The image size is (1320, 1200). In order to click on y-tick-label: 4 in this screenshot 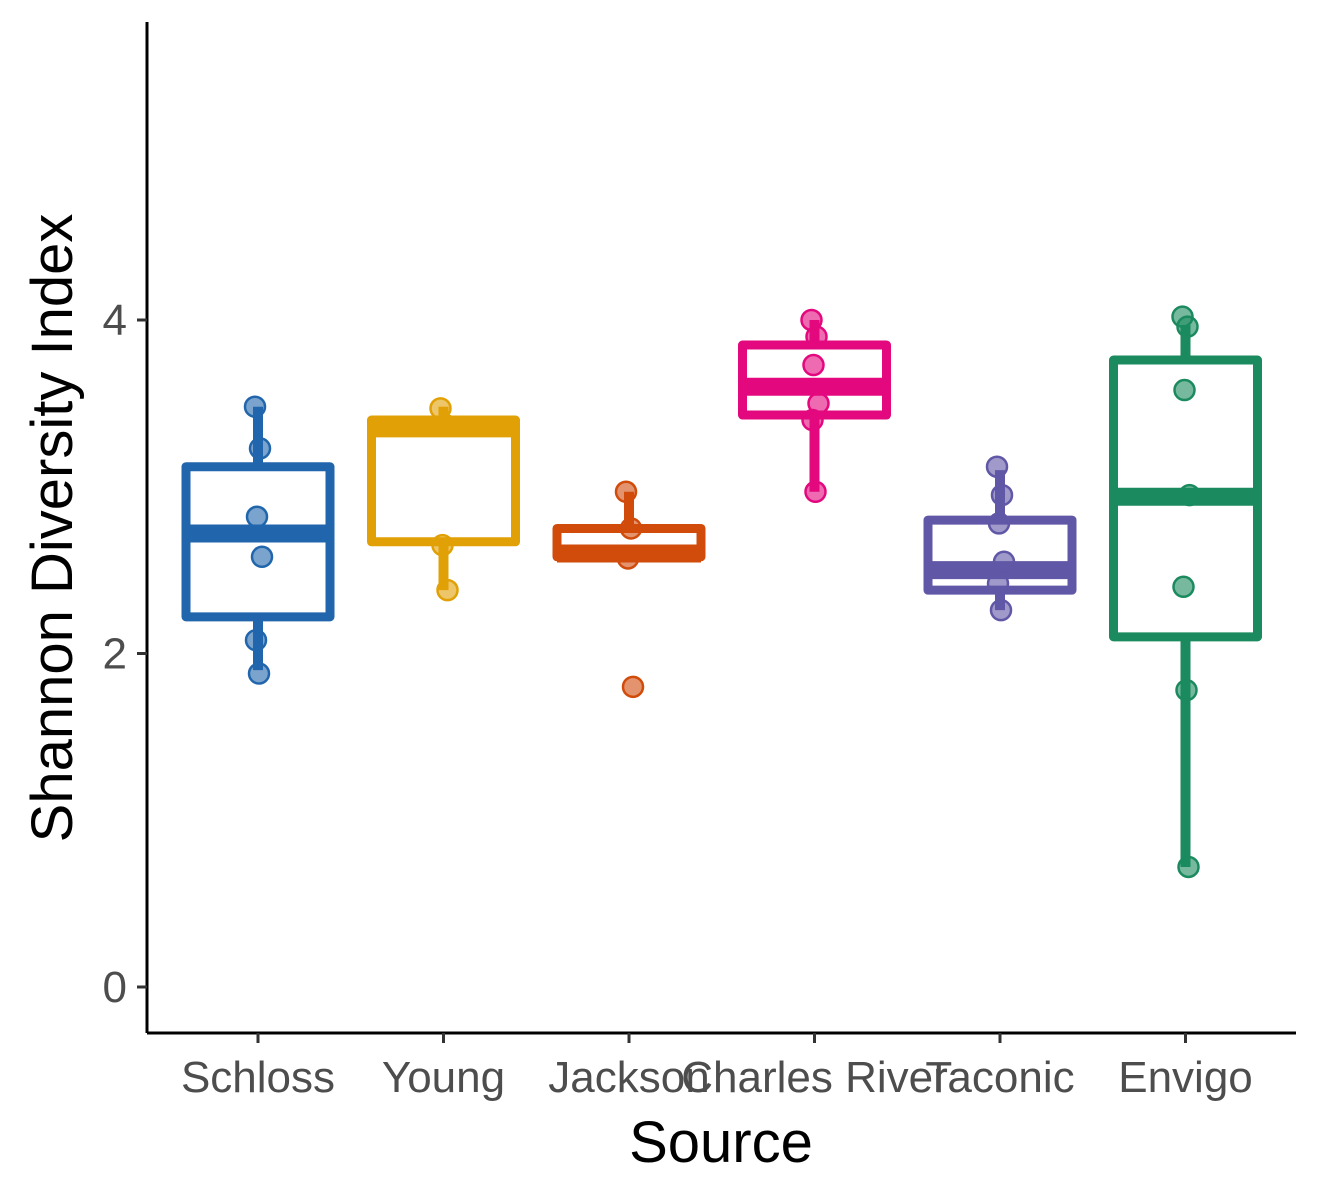, I will do `click(115, 320)`.